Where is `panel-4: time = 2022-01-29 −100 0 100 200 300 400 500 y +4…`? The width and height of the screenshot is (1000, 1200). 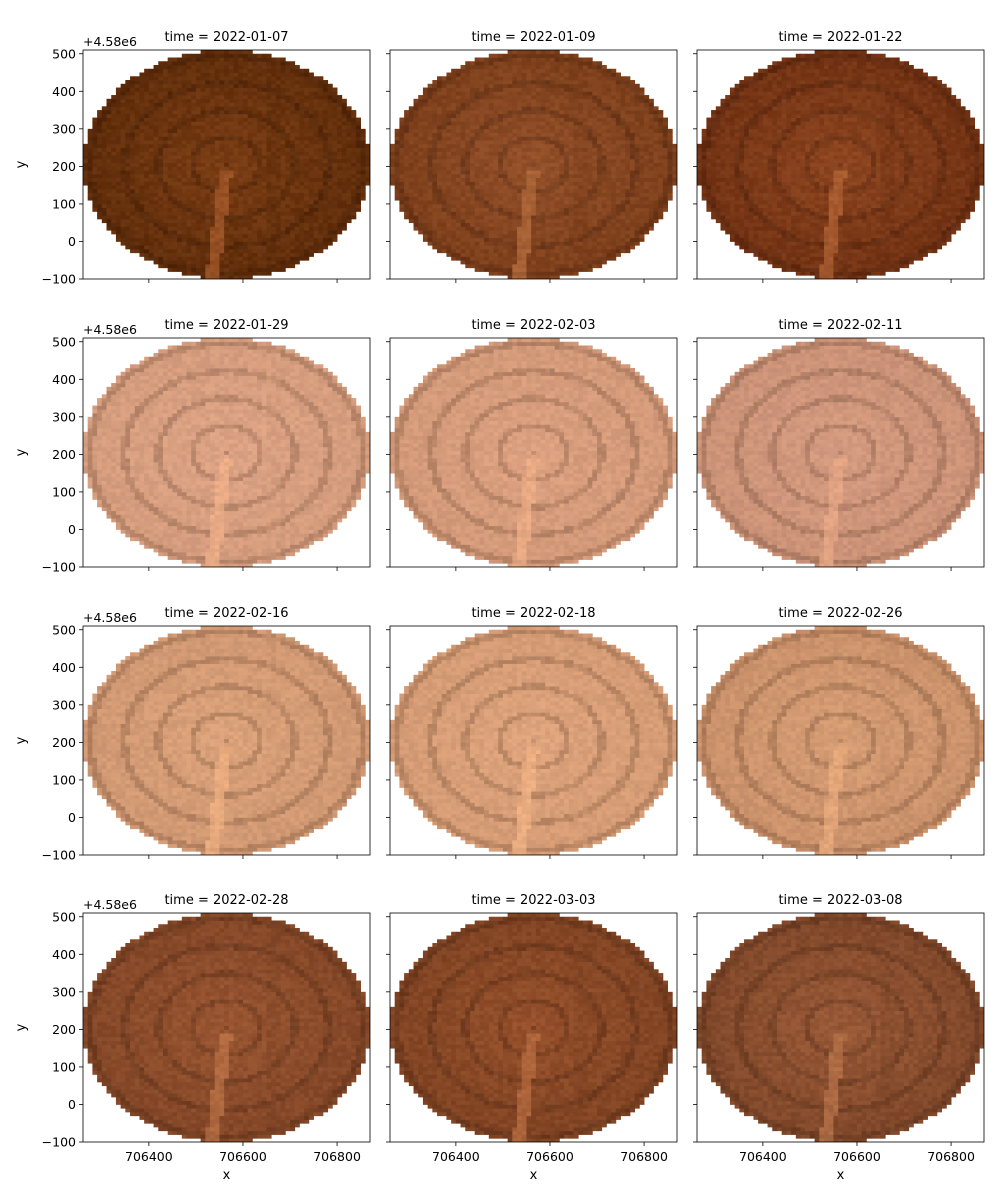
panel-4: time = 2022-01-29 −100 0 100 200 300 400 500 y +4… is located at coordinates (192, 446).